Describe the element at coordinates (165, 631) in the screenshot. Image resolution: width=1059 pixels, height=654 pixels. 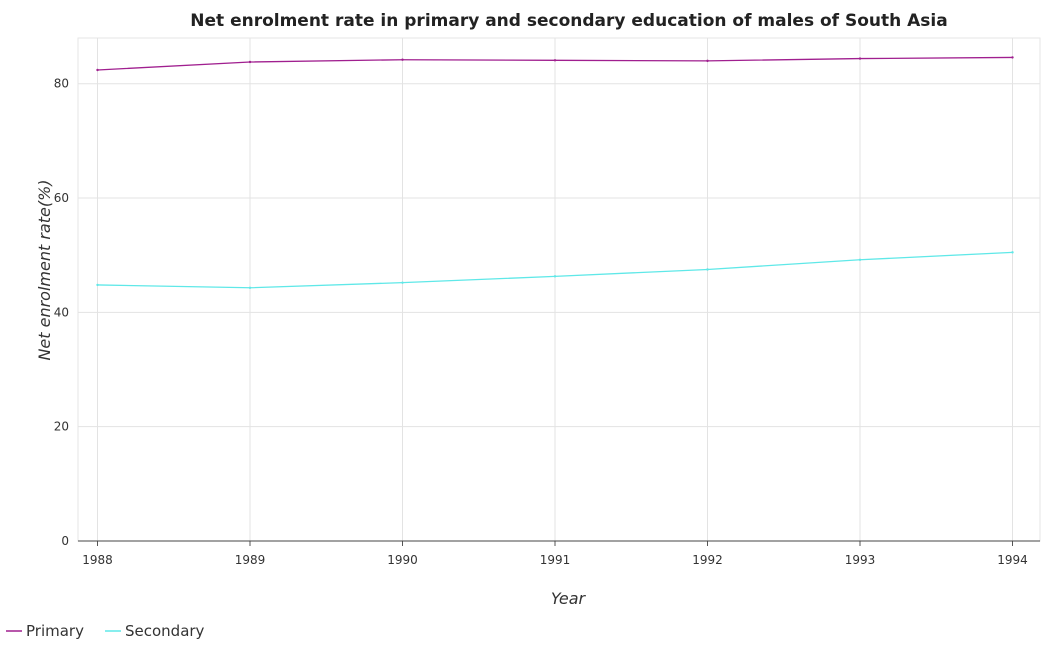
I see `legend-label-secondary: Secondary` at that location.